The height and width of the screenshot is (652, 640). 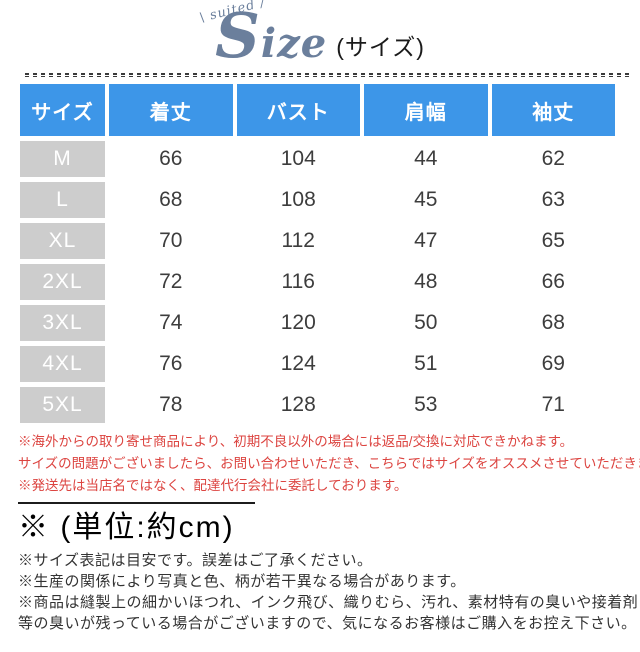 What do you see at coordinates (553, 363) in the screenshot?
I see `value-cell: 69` at bounding box center [553, 363].